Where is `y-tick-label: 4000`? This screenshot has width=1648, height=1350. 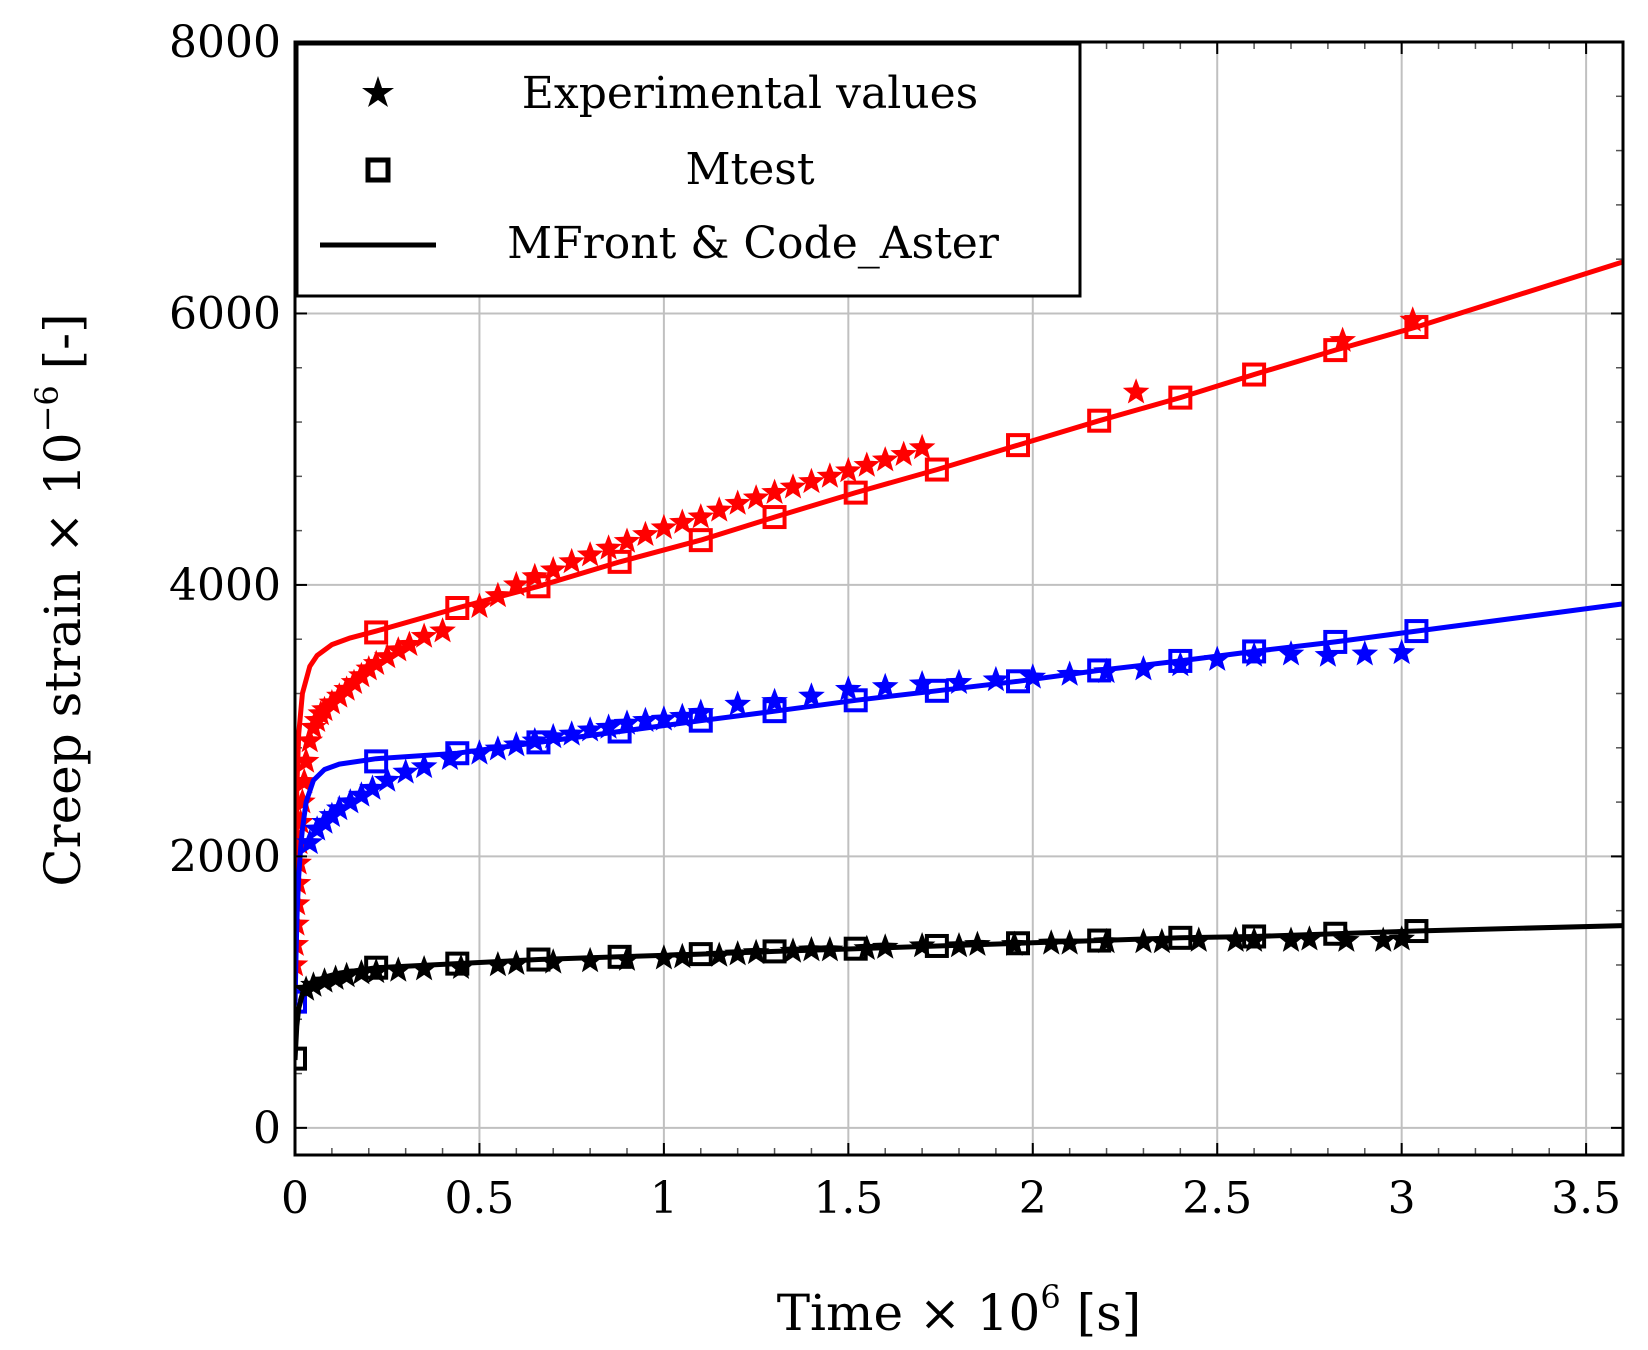 y-tick-label: 4000 is located at coordinates (225, 585).